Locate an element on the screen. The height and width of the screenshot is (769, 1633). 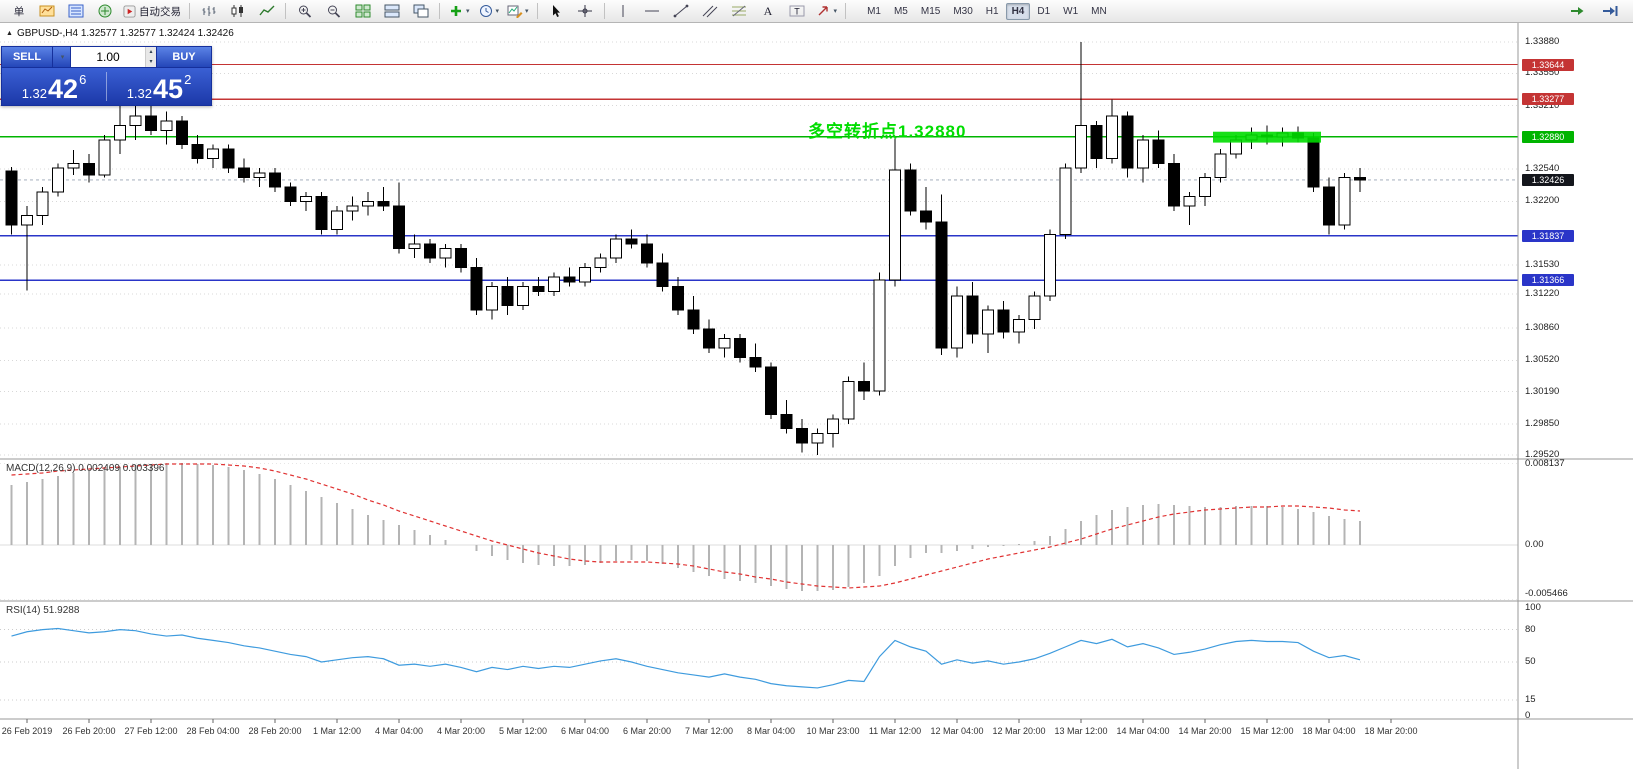
time-axis-label: 26 Feb 20:00 is located at coordinates (89, 731).